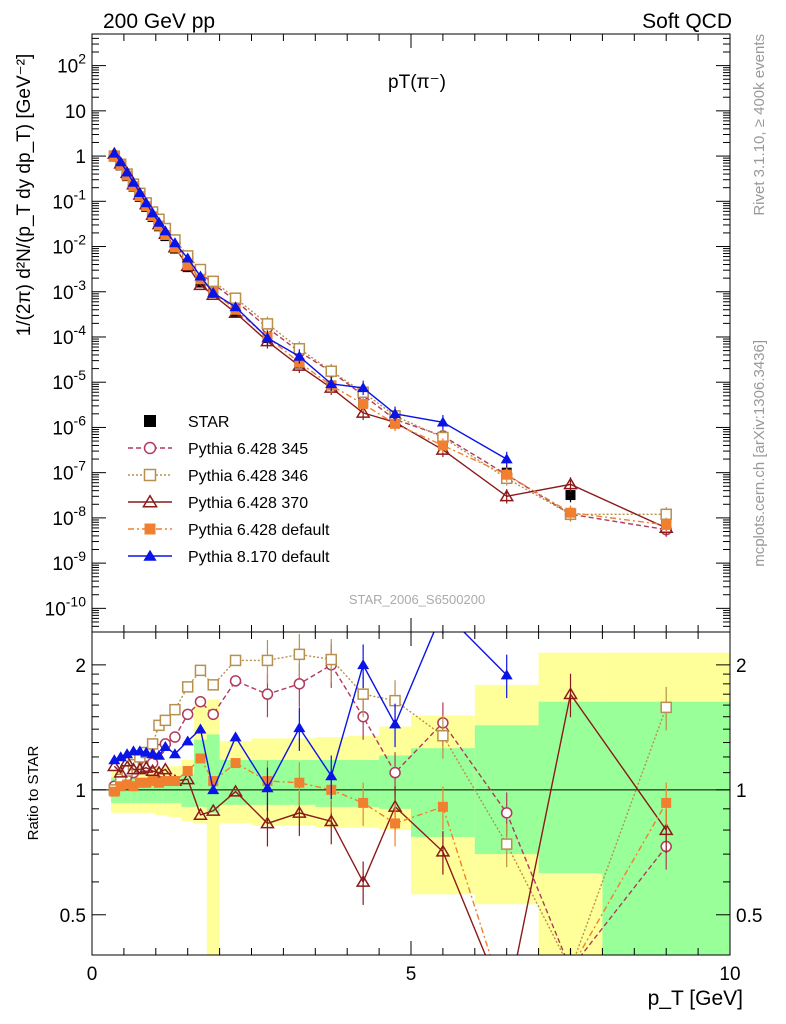 This screenshot has width=786, height=1024. I want to click on y-tick-label: 10⁻⁶, so click(69, 425).